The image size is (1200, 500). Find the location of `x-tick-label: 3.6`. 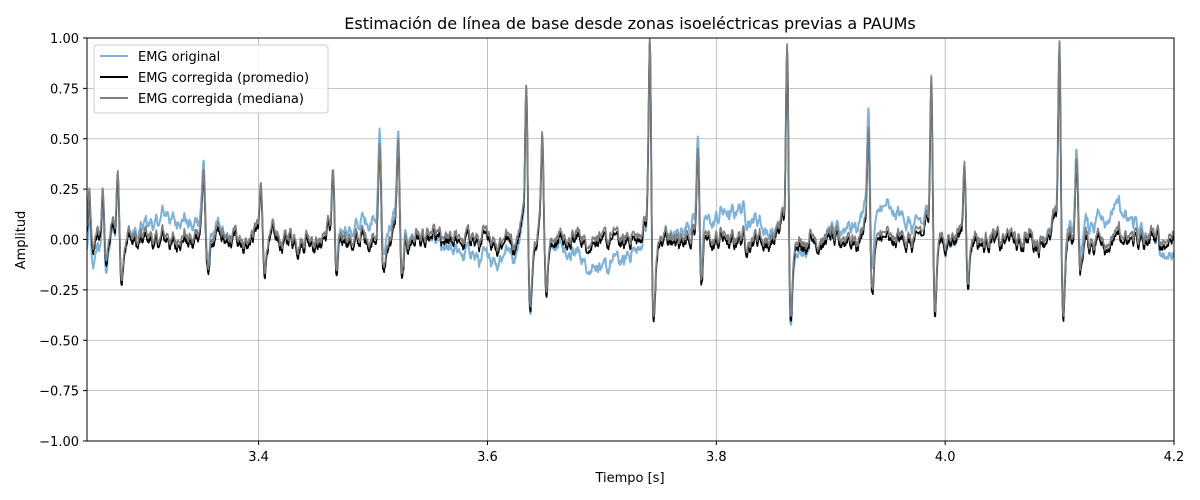

x-tick-label: 3.6 is located at coordinates (487, 457).